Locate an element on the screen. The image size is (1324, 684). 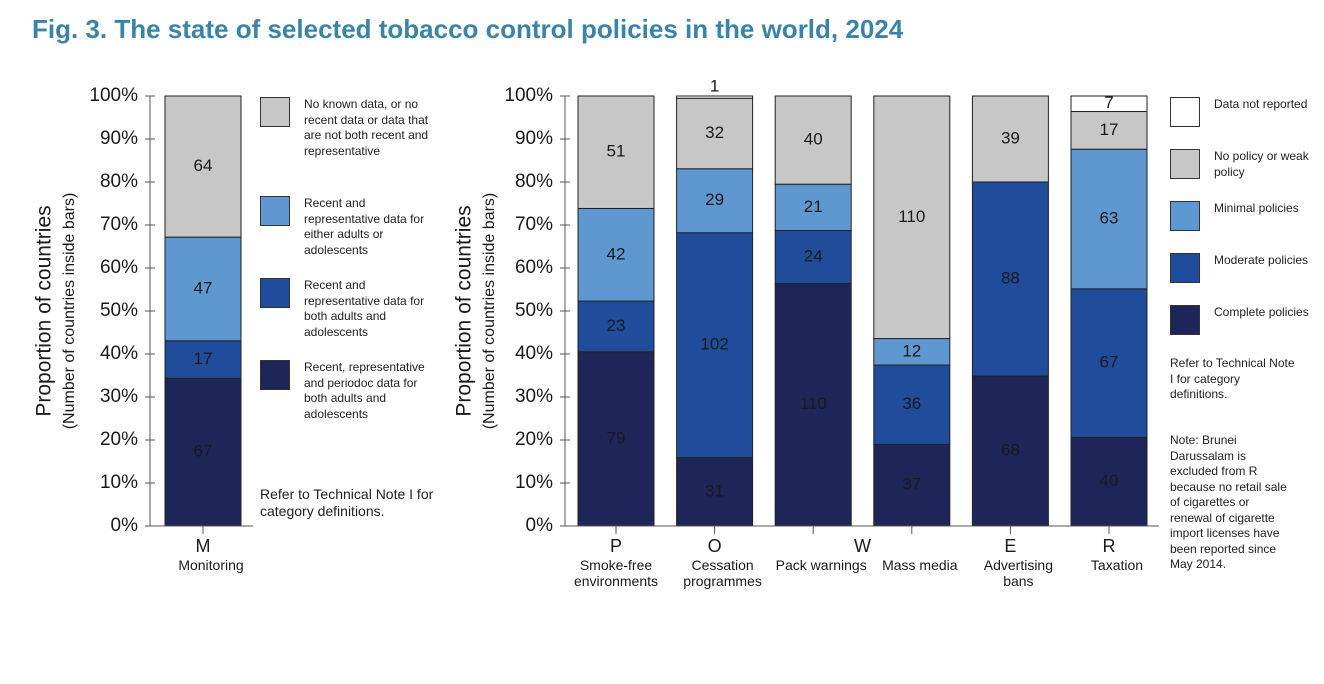
category-label: R is located at coordinates (1109, 546).